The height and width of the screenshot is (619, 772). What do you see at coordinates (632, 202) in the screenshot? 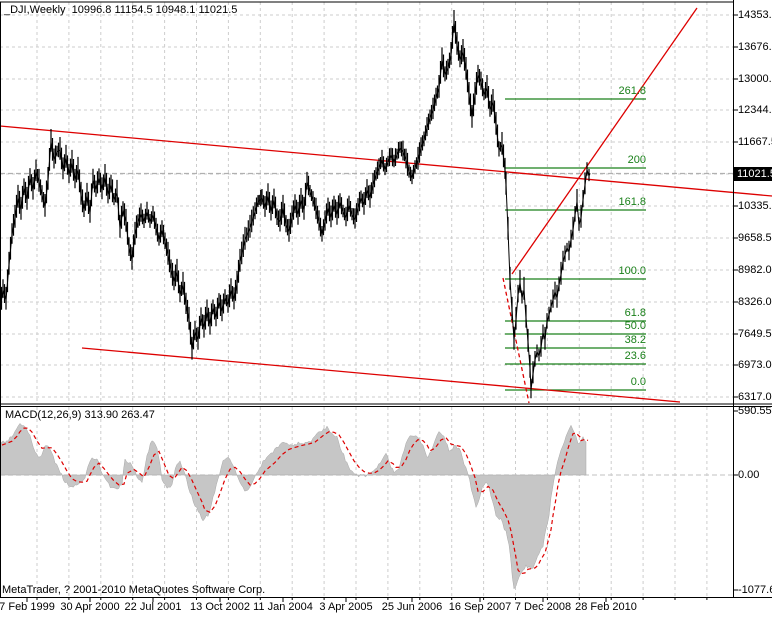
I see `fib-level-label: 161.8` at bounding box center [632, 202].